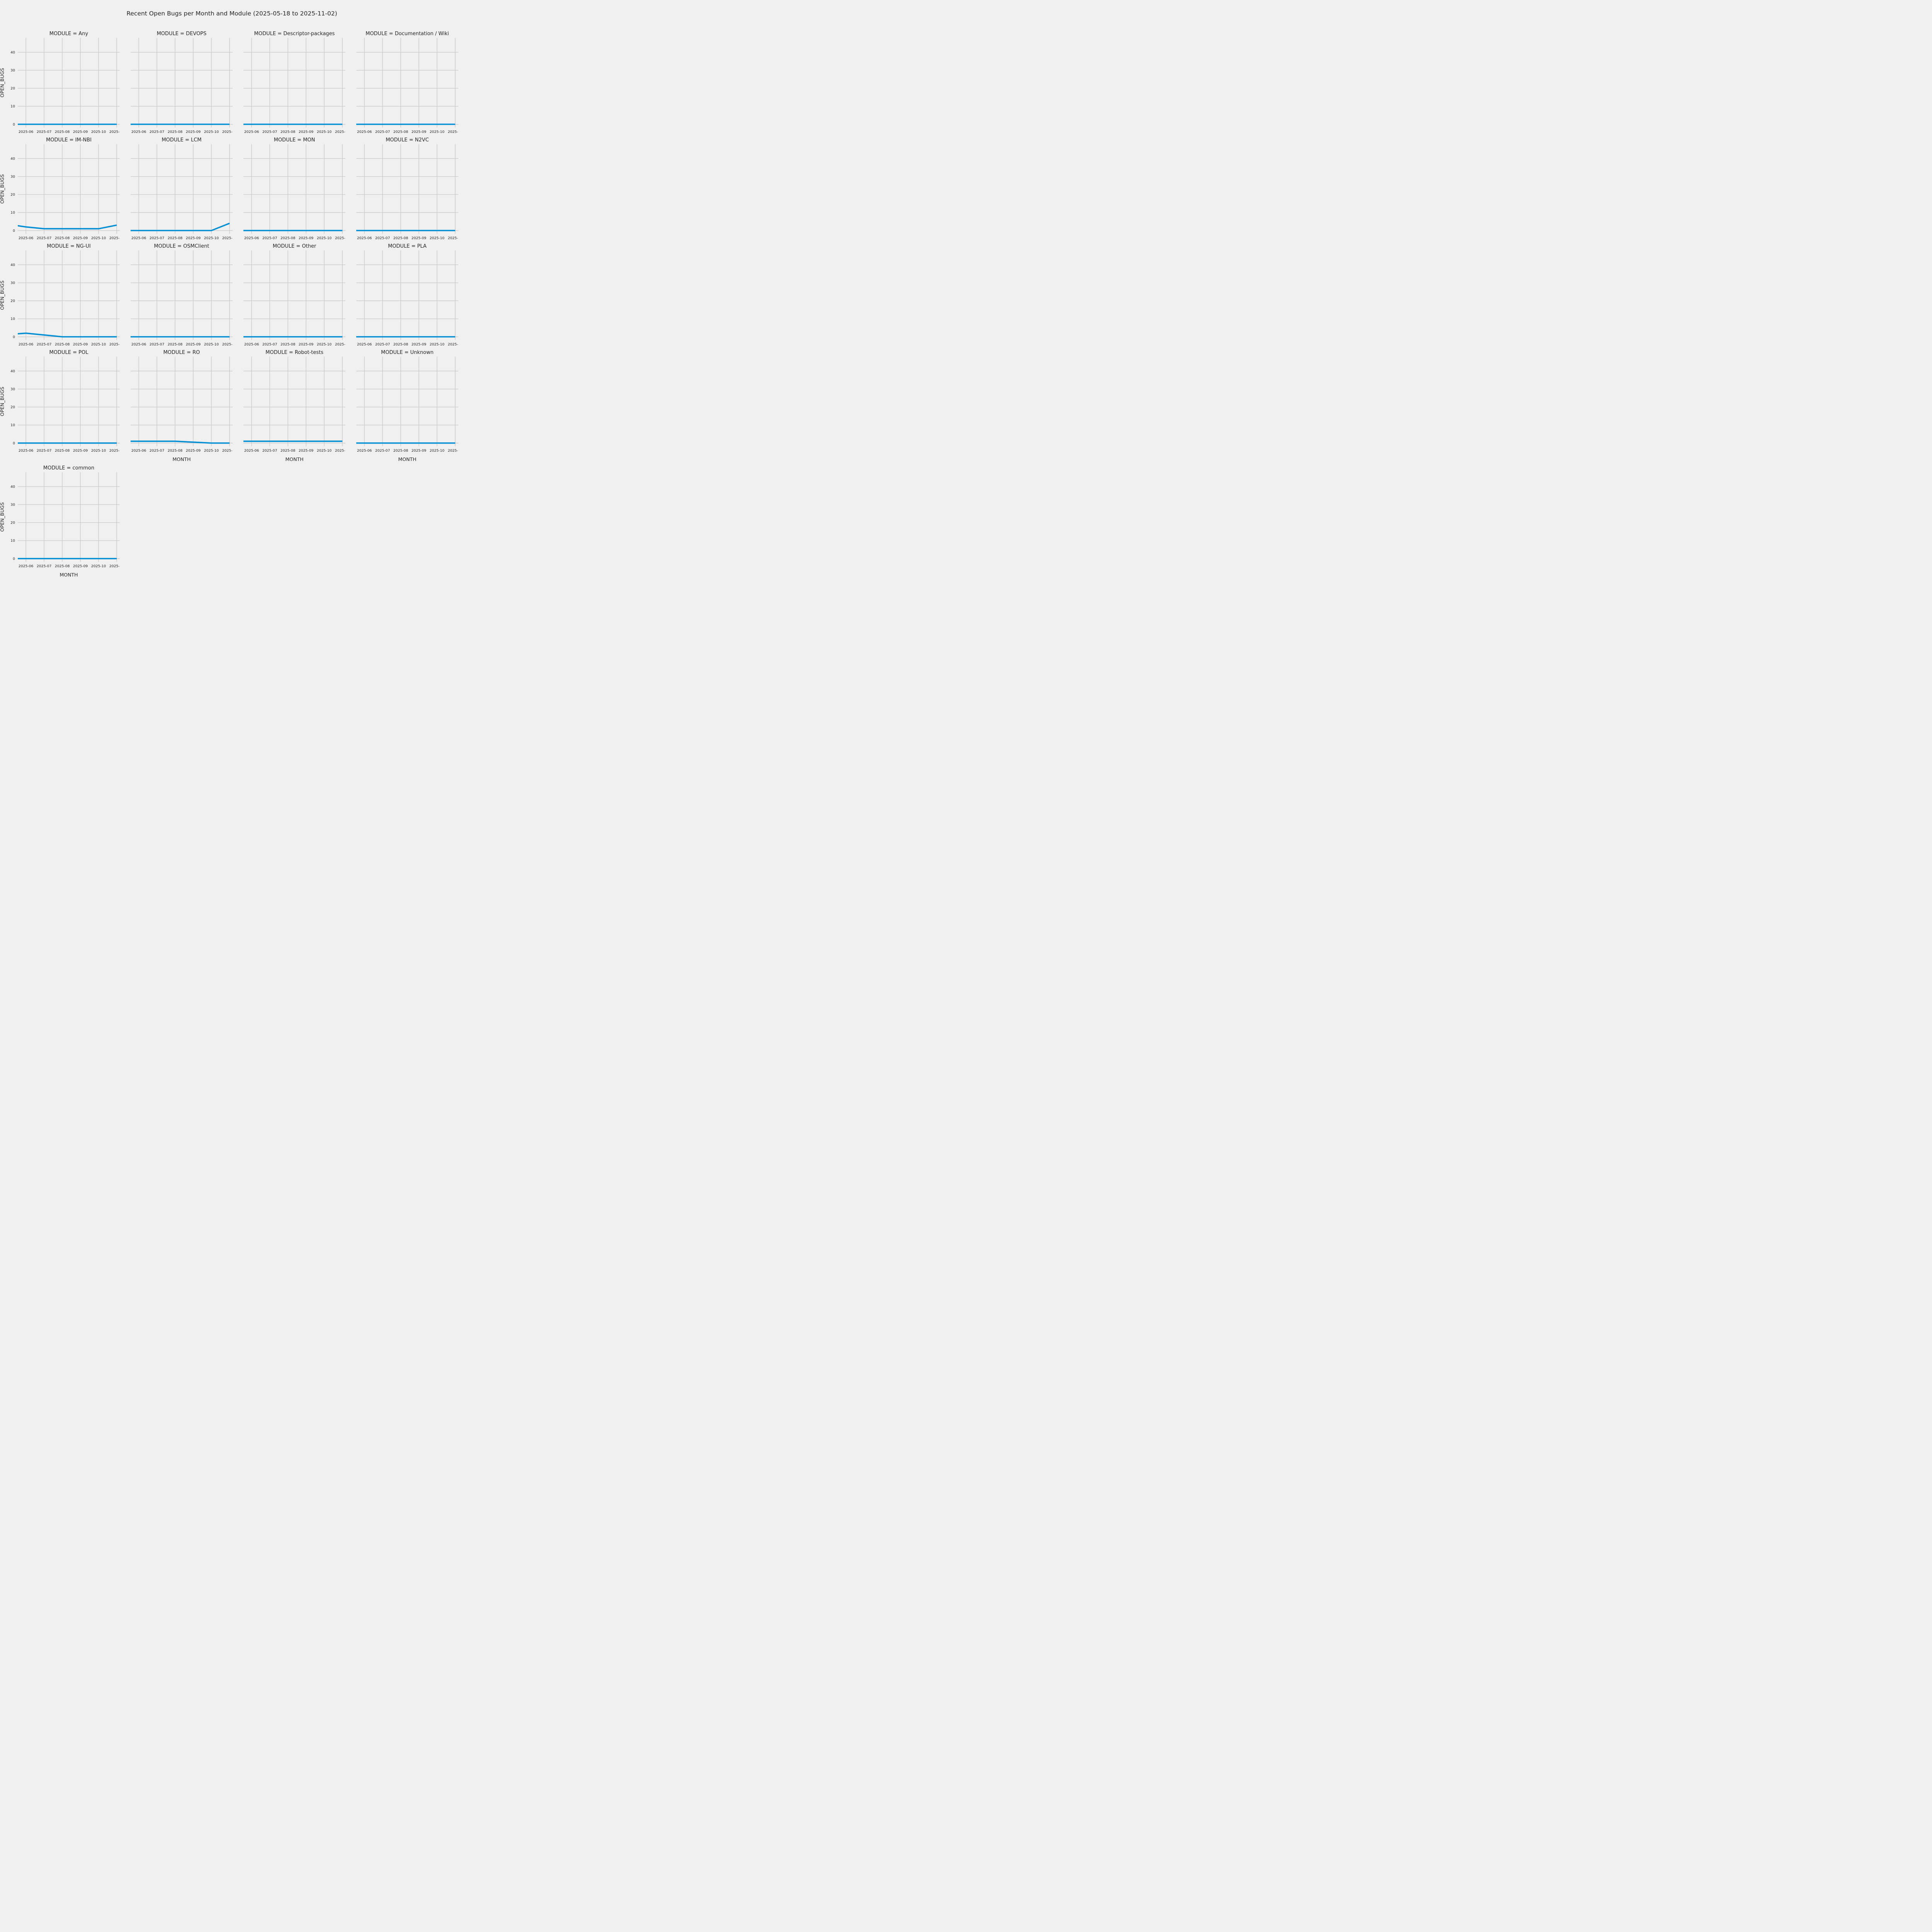 The height and width of the screenshot is (1932, 1932). What do you see at coordinates (407, 34) in the screenshot?
I see `facet-title: MODULE = Documentation / Wiki` at bounding box center [407, 34].